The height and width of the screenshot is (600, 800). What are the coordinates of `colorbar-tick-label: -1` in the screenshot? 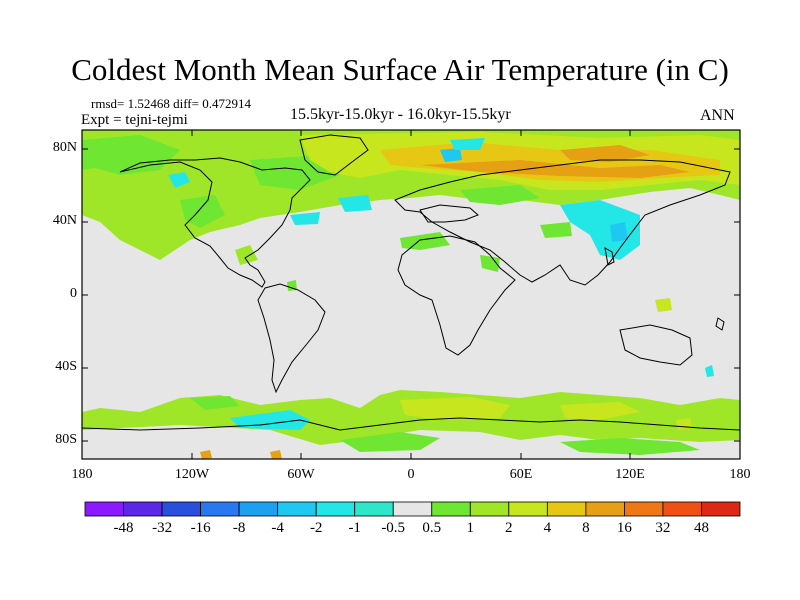 It's located at (354, 528).